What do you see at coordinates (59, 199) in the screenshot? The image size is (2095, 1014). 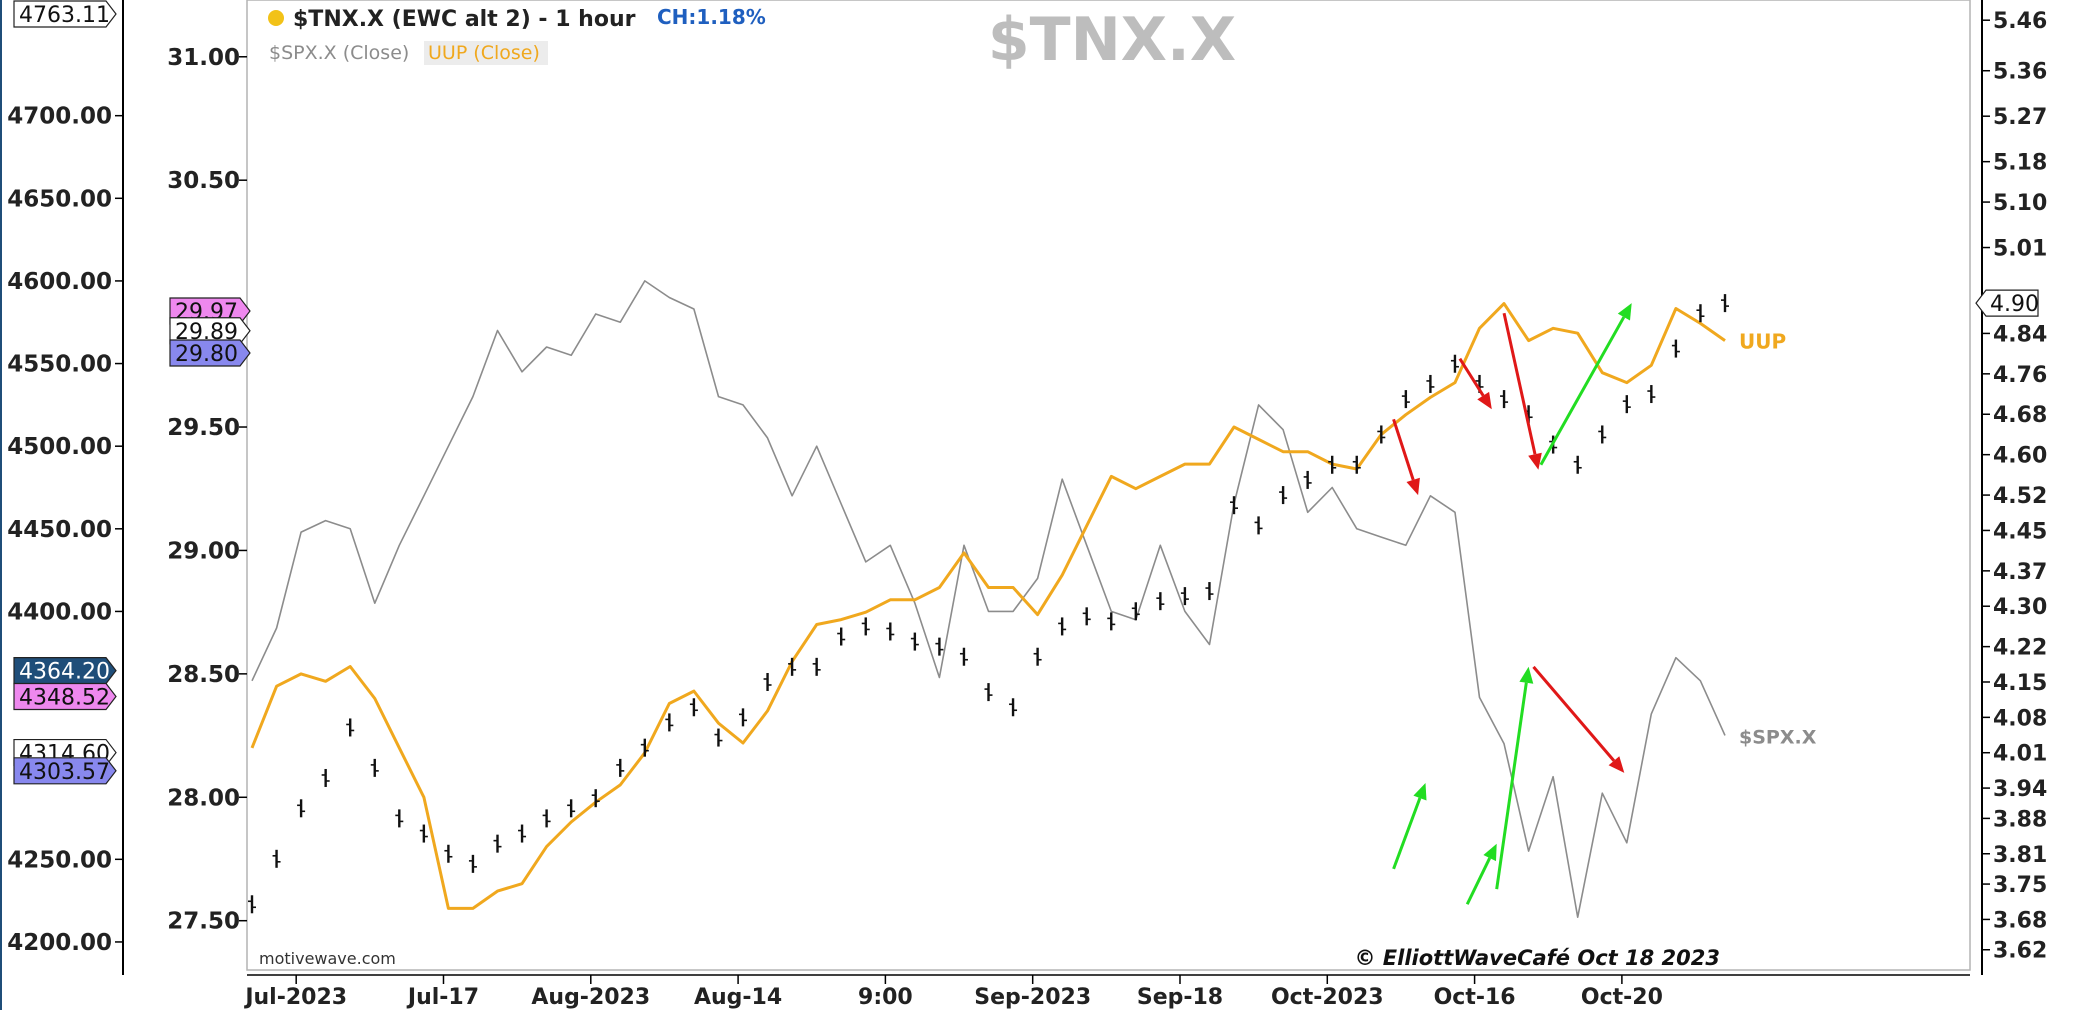 I see `axis-tick-far_left: 4650.00` at bounding box center [59, 199].